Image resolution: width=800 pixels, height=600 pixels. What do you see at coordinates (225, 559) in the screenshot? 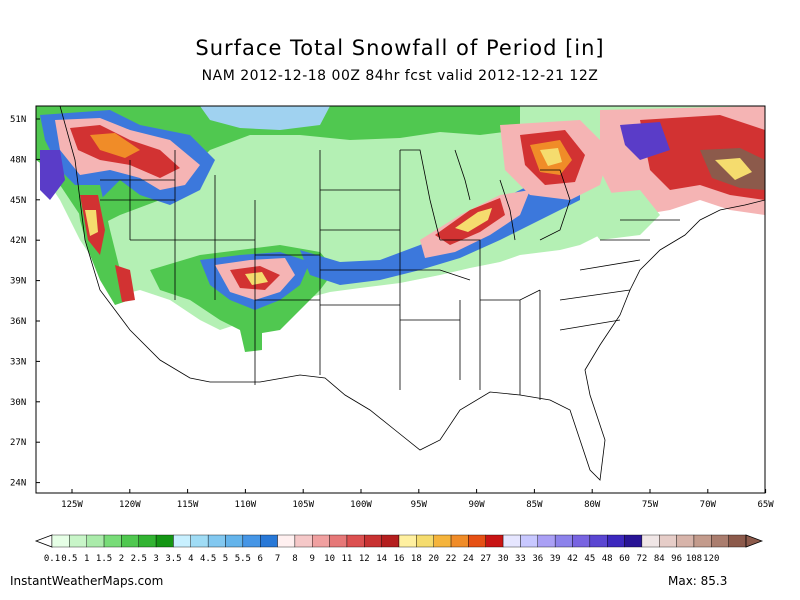
I see `legend-label: 5` at bounding box center [225, 559].